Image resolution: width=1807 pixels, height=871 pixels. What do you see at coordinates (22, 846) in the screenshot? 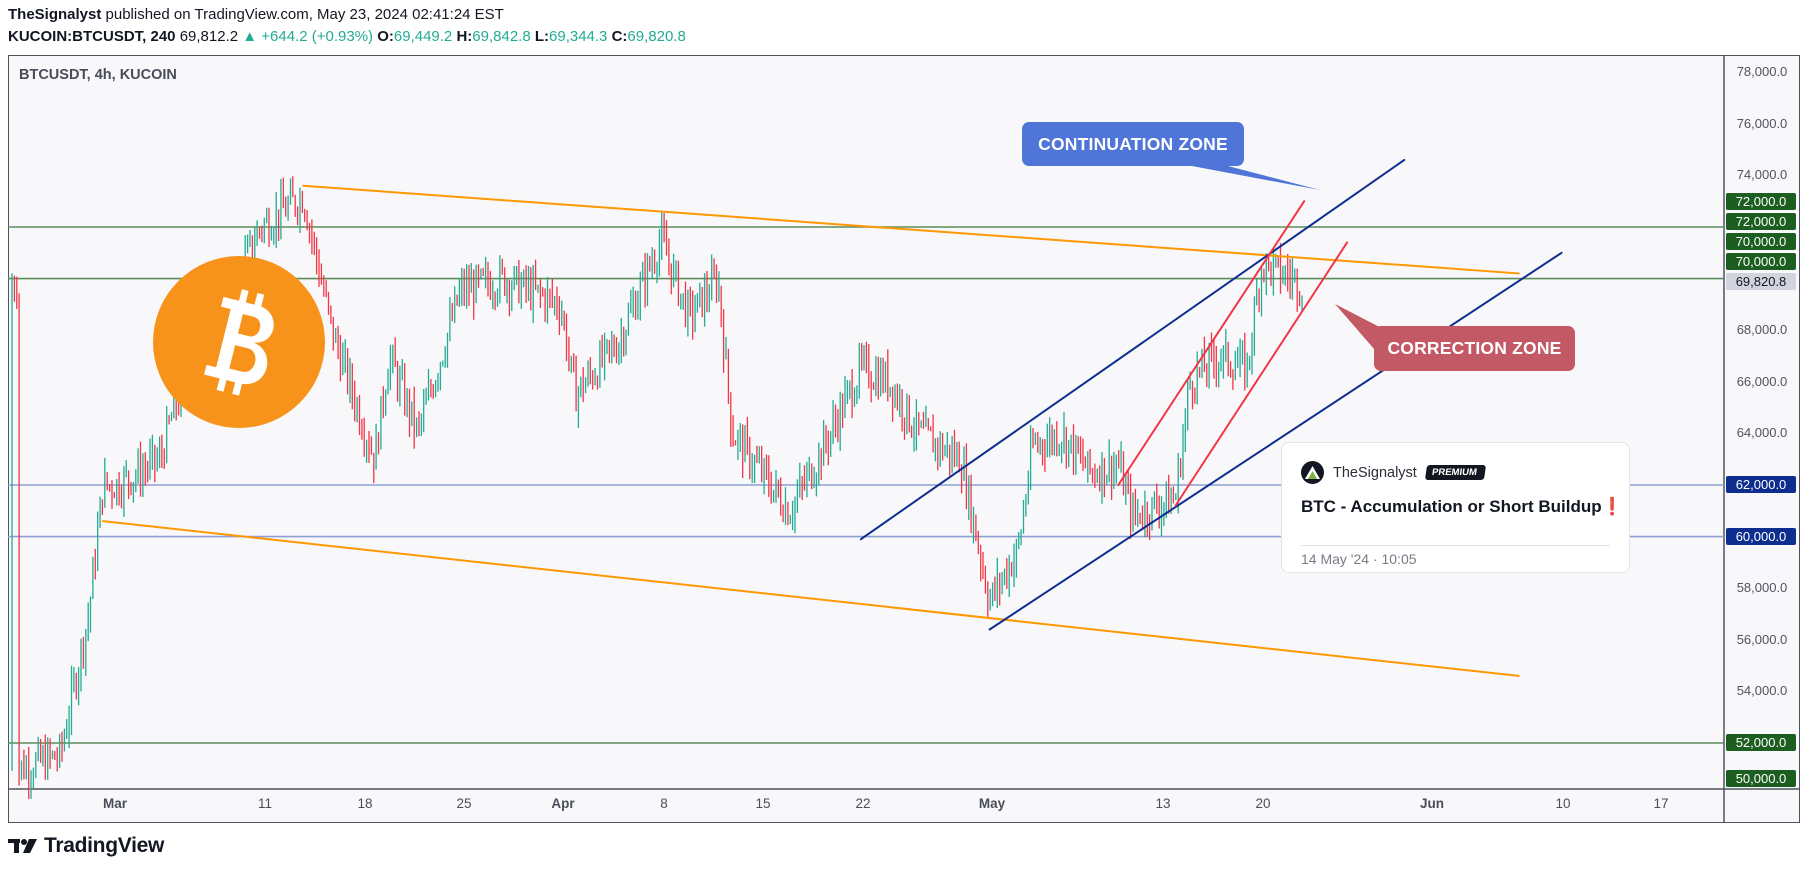
I see `tradingview-logo-icon` at bounding box center [22, 846].